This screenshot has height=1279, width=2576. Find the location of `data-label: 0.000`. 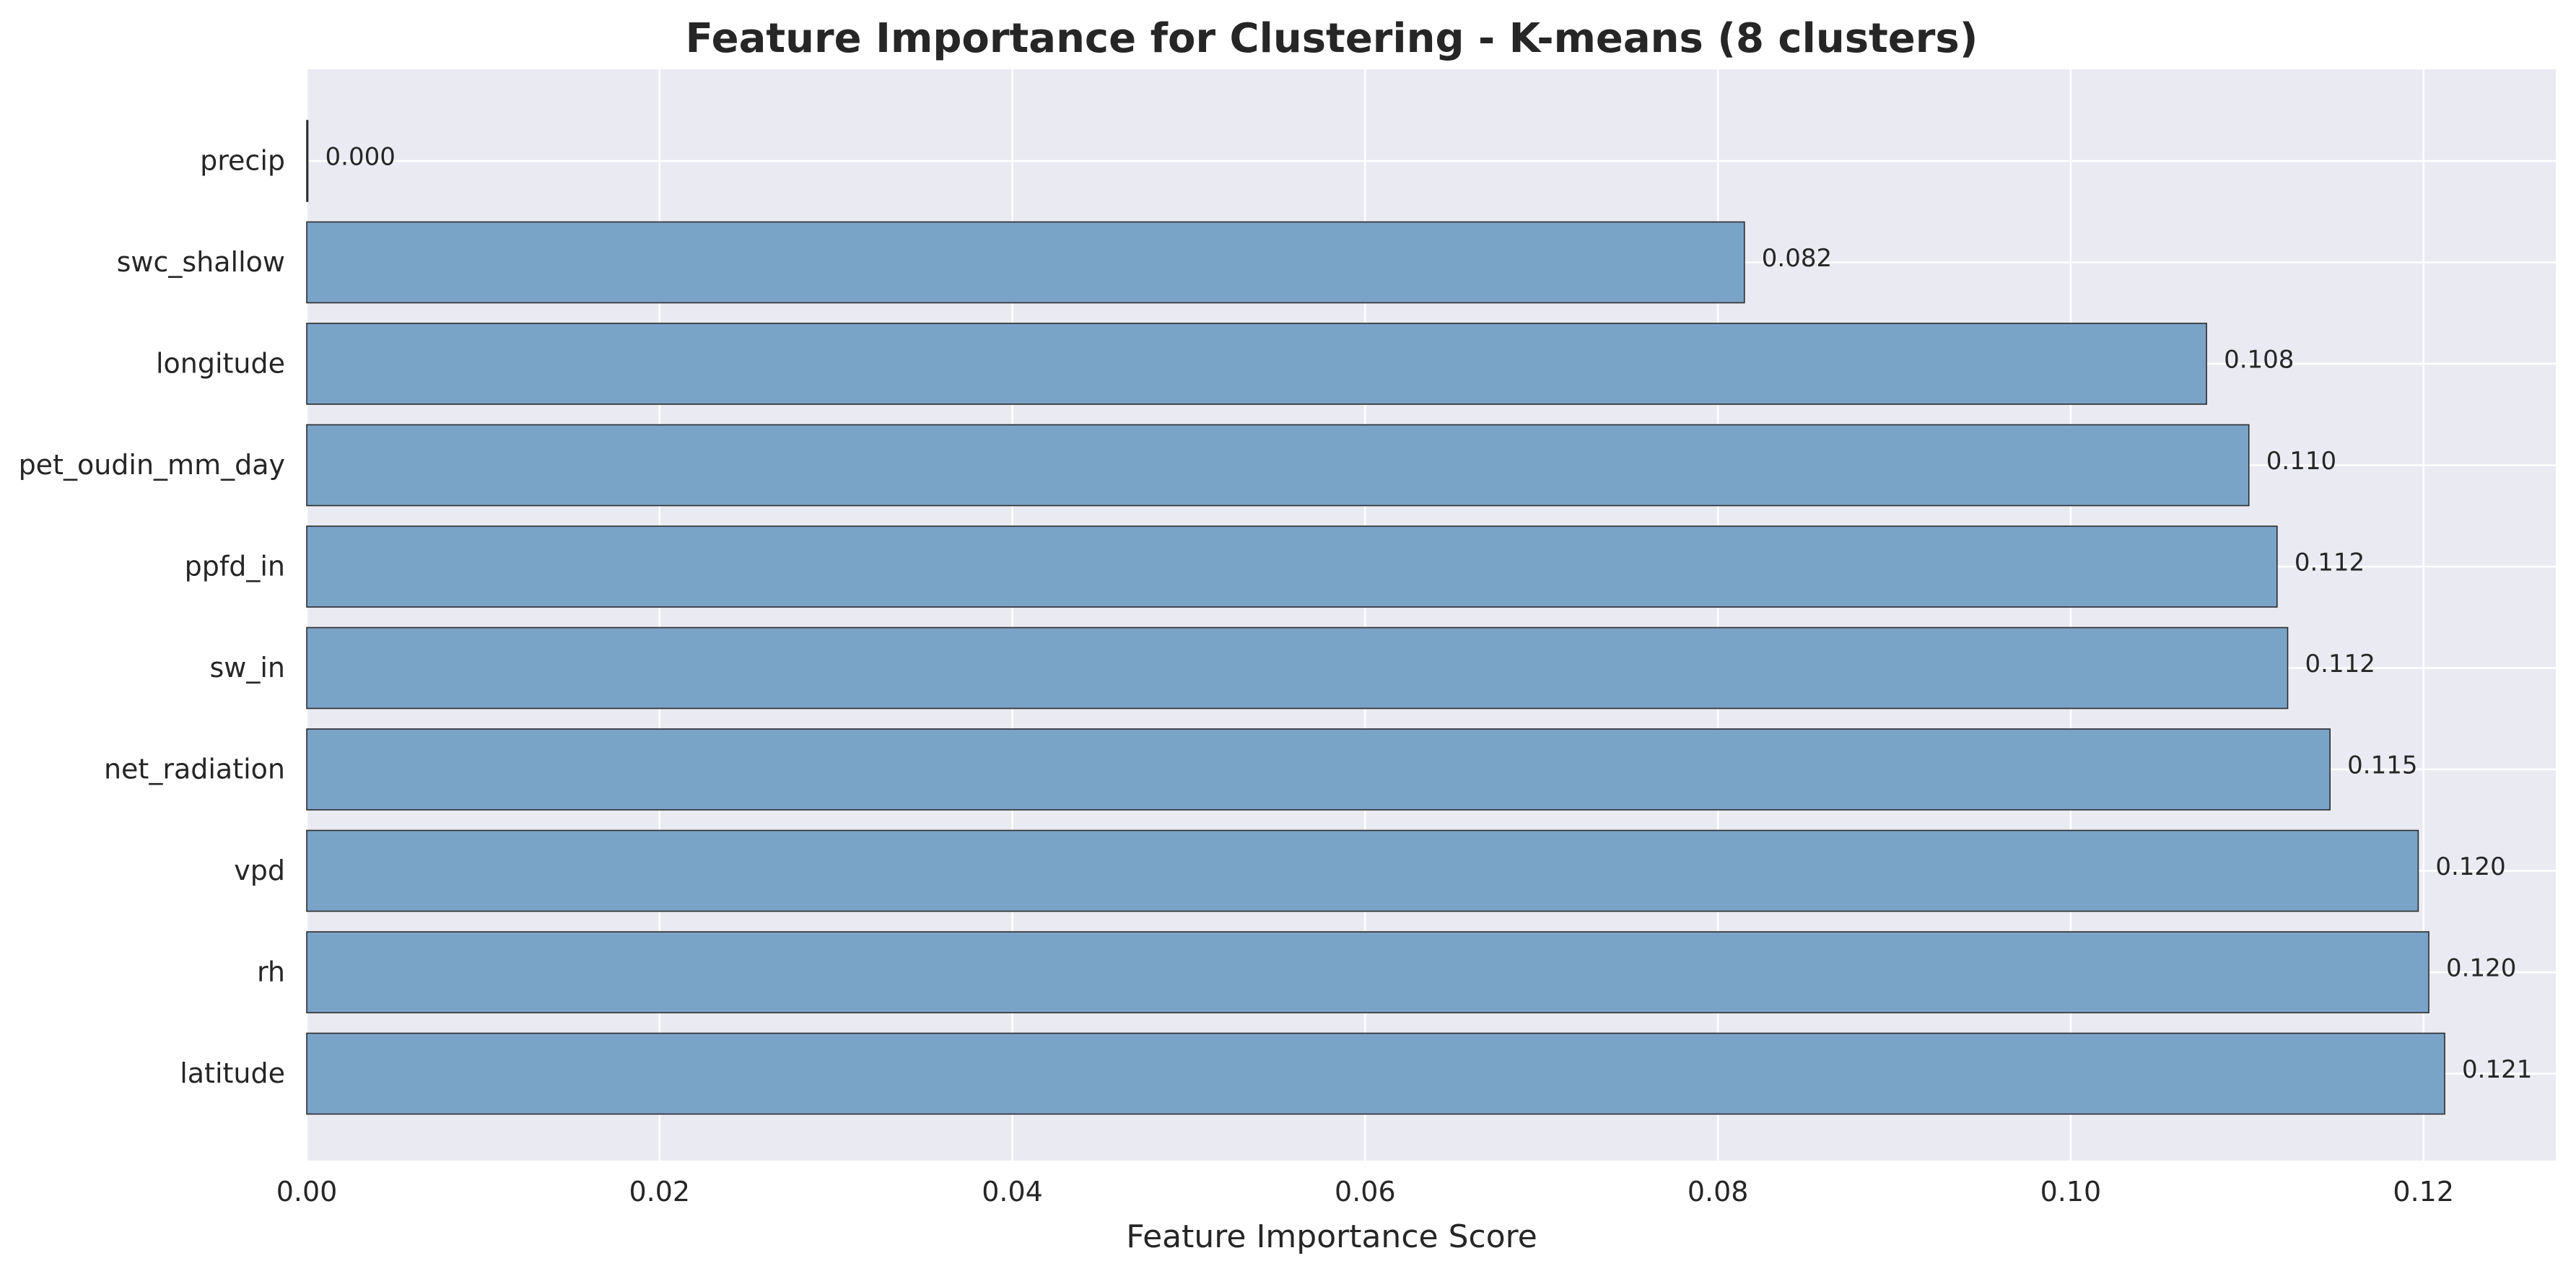

data-label: 0.000 is located at coordinates (361, 157).